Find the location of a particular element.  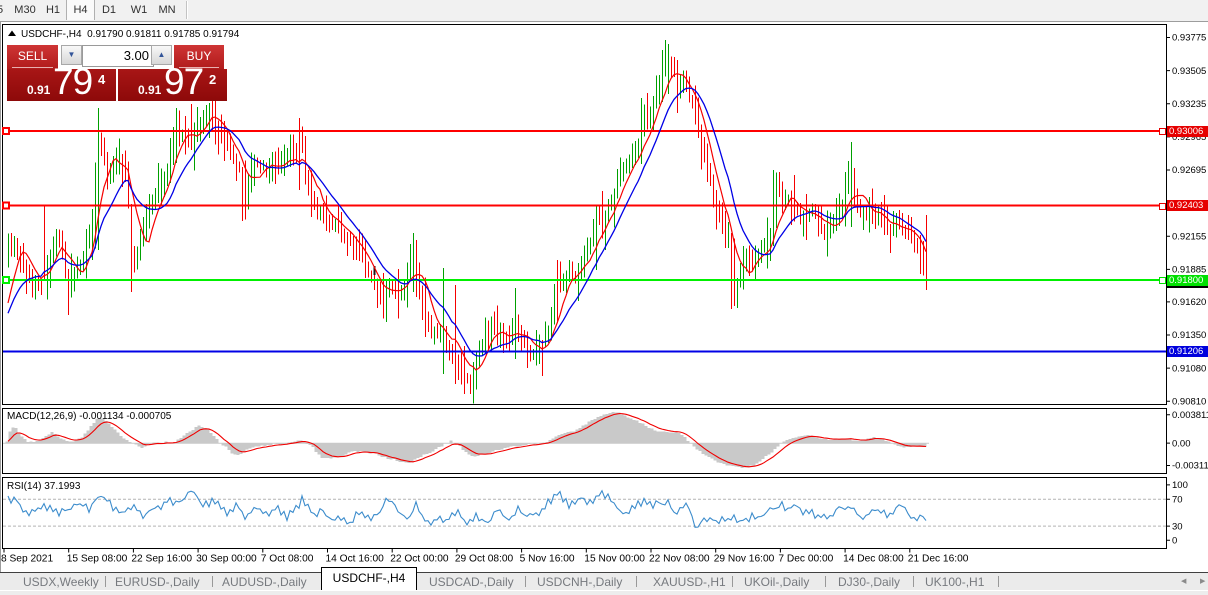

svg-text: 0.91350 is located at coordinates (1189, 335).